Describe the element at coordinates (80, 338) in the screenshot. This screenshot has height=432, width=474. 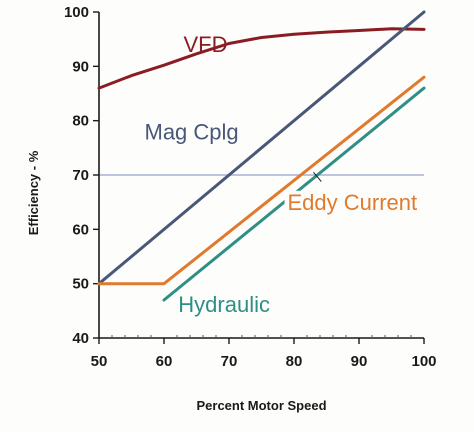
I see `y-tick-label-40: 40` at that location.